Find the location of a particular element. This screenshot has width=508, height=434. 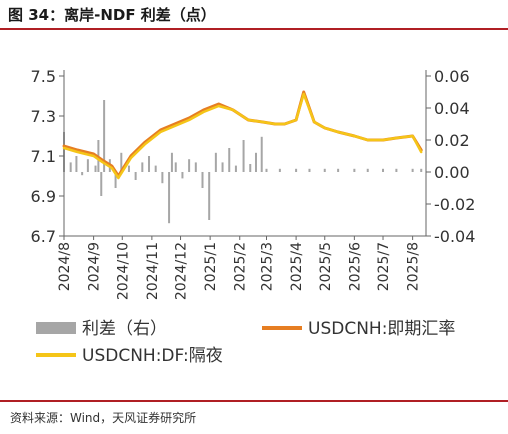

x-tick-label: 2025/5 is located at coordinates (326, 266).